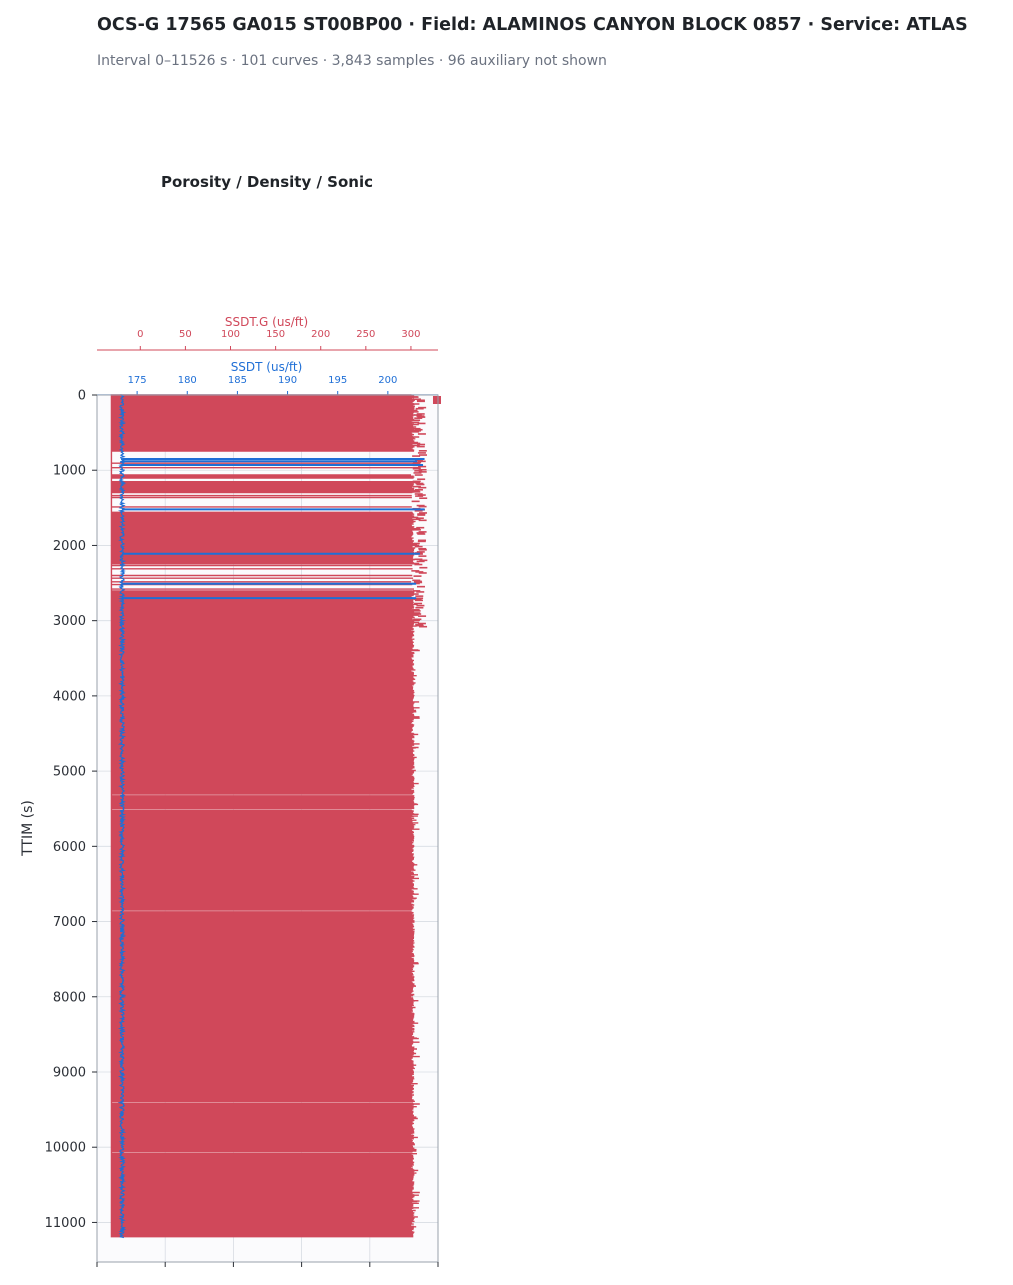 Image resolution: width=1013 pixels, height=1285 pixels. I want to click on ssdt-axis: 175 180 185 190 195 200 SSDT (us/ft), so click(267, 378).